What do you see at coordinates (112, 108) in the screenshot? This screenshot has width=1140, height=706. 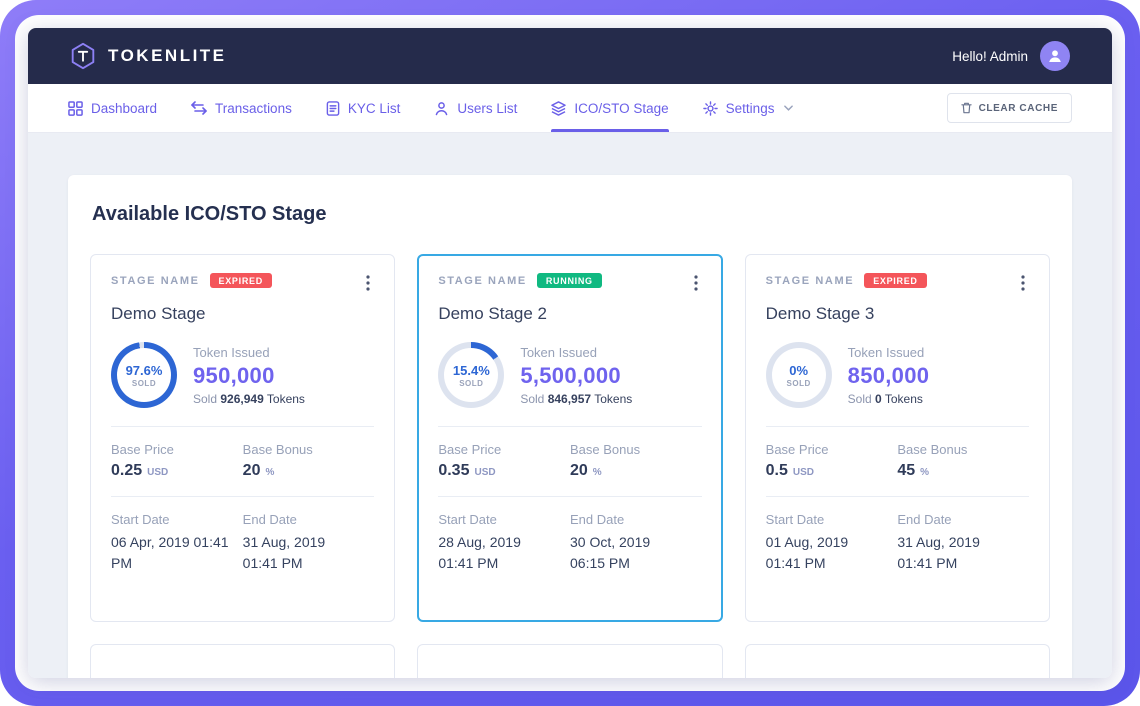 I see `nav-item-dashboard: Dashboard` at bounding box center [112, 108].